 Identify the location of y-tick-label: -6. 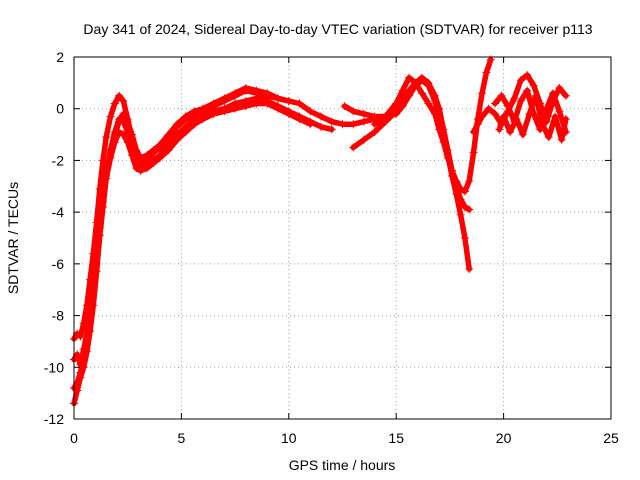
(58, 264).